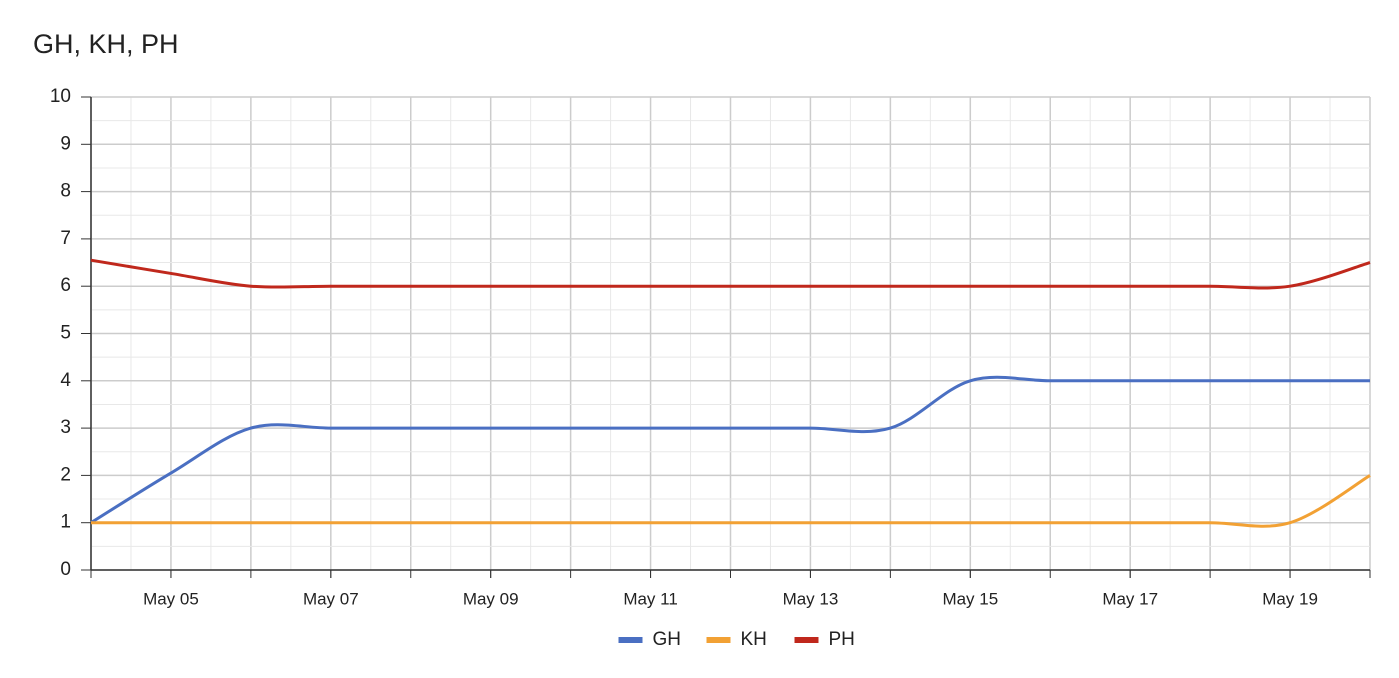  I want to click on y-tick-label: 1, so click(65, 522).